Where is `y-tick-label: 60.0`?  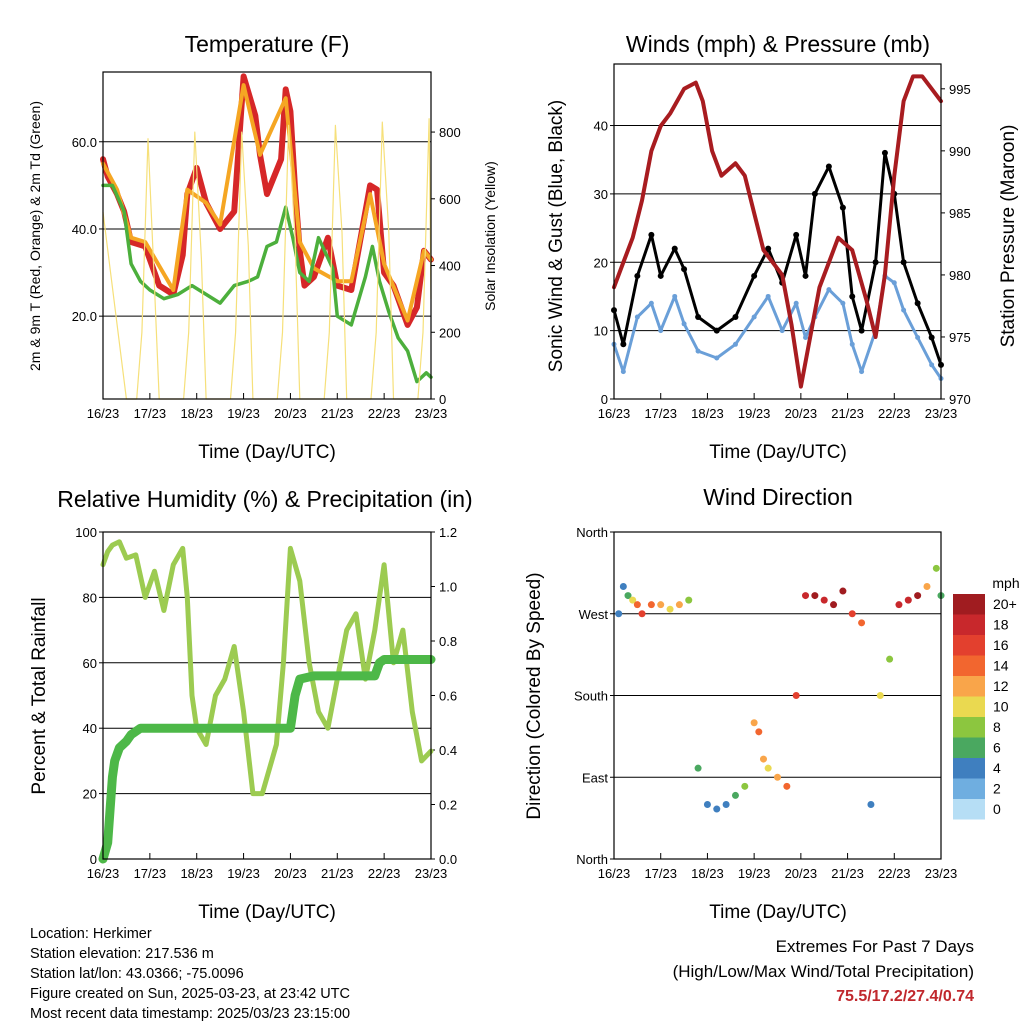
y-tick-label: 60.0 is located at coordinates (84, 142).